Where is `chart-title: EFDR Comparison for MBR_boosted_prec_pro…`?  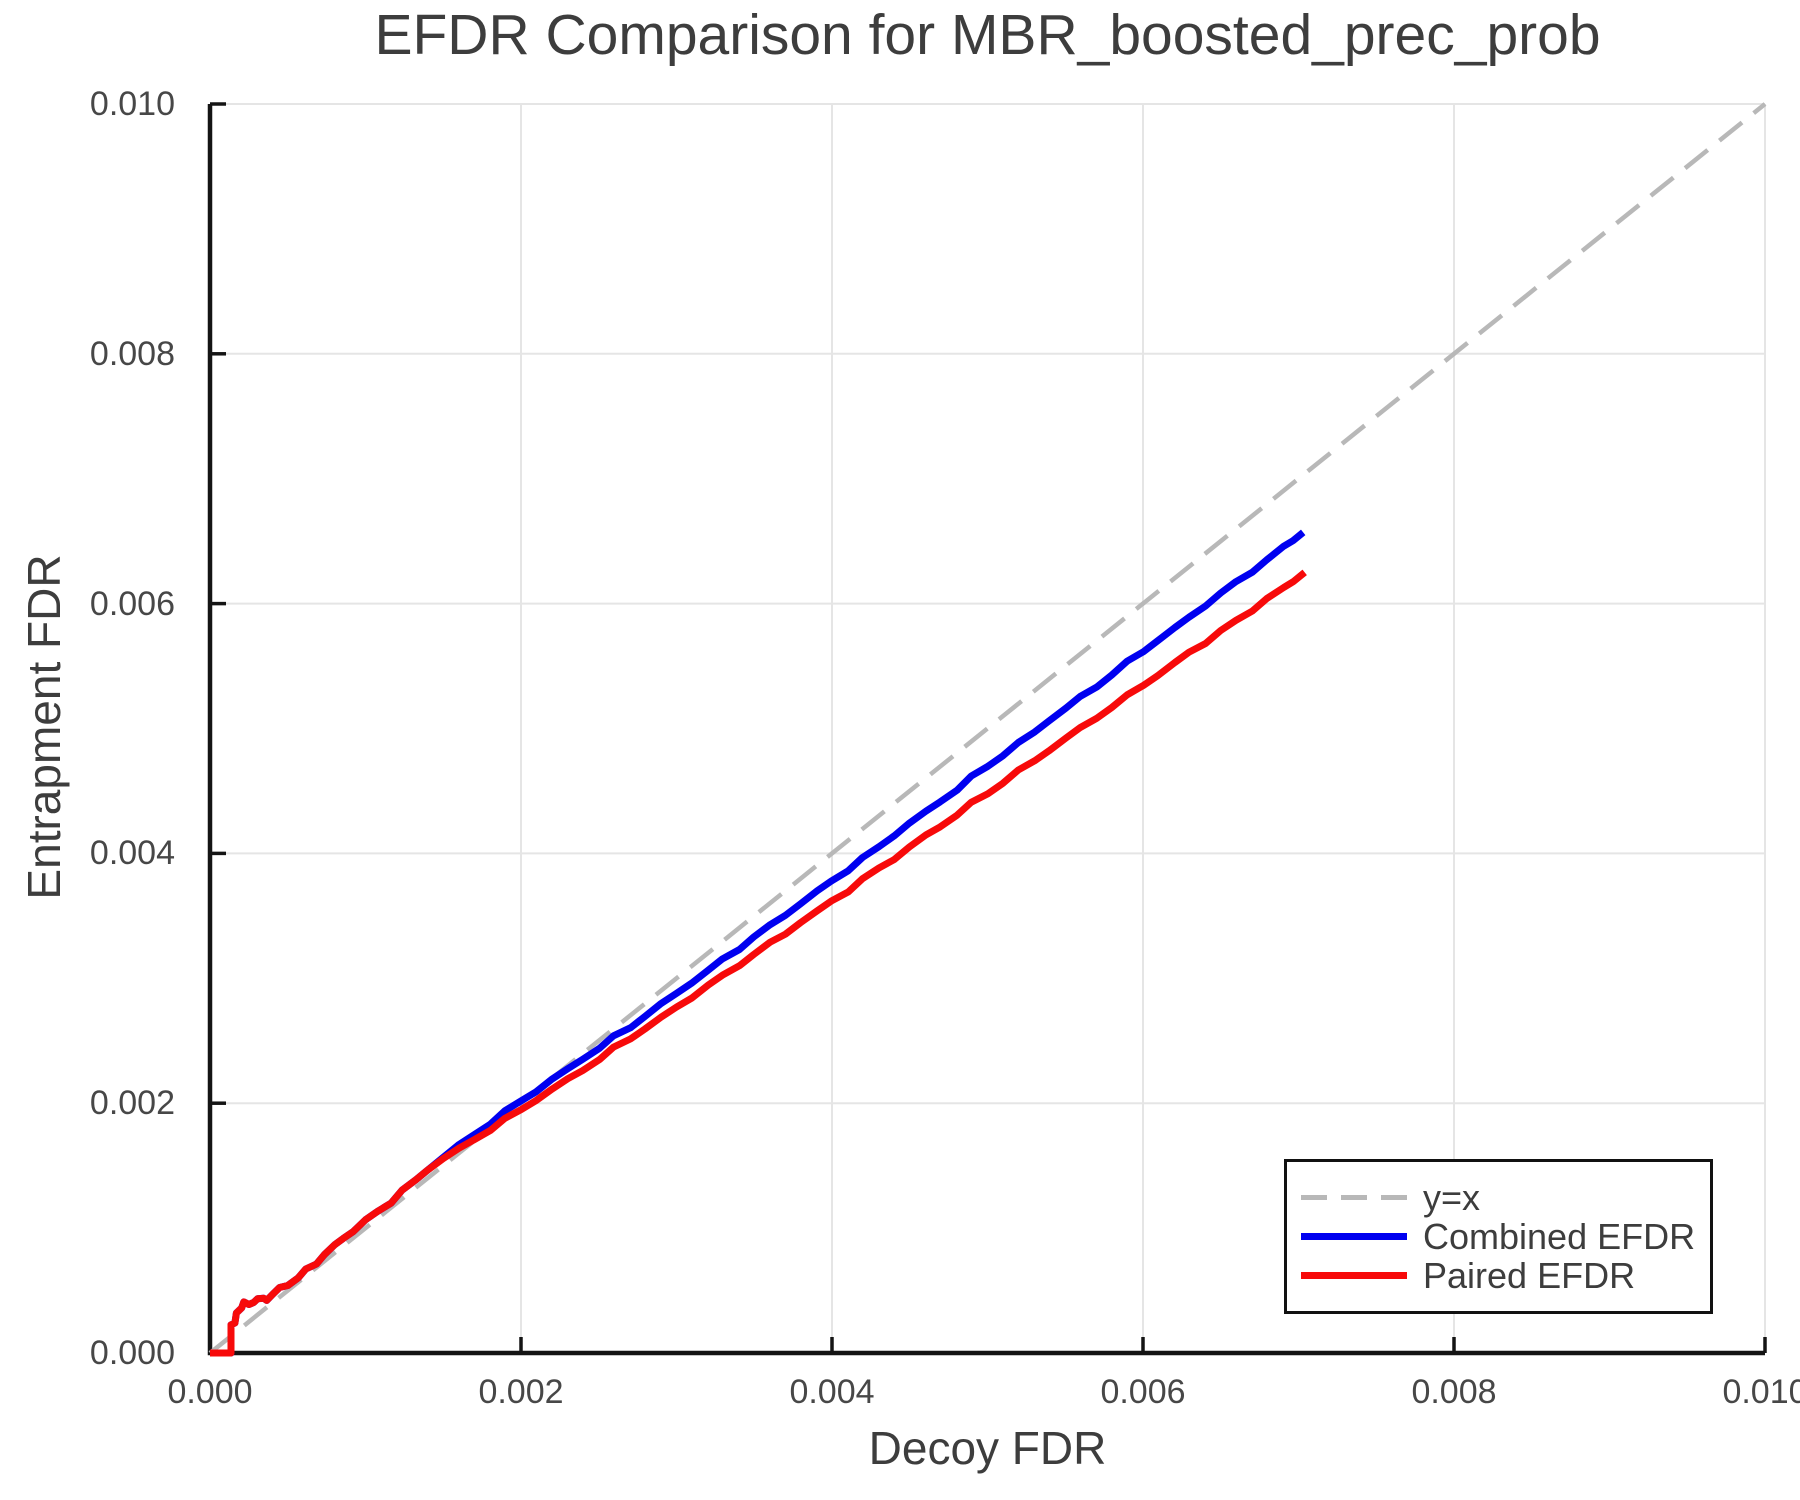
chart-title: EFDR Comparison for MBR_boosted_prec_pro… is located at coordinates (987, 35).